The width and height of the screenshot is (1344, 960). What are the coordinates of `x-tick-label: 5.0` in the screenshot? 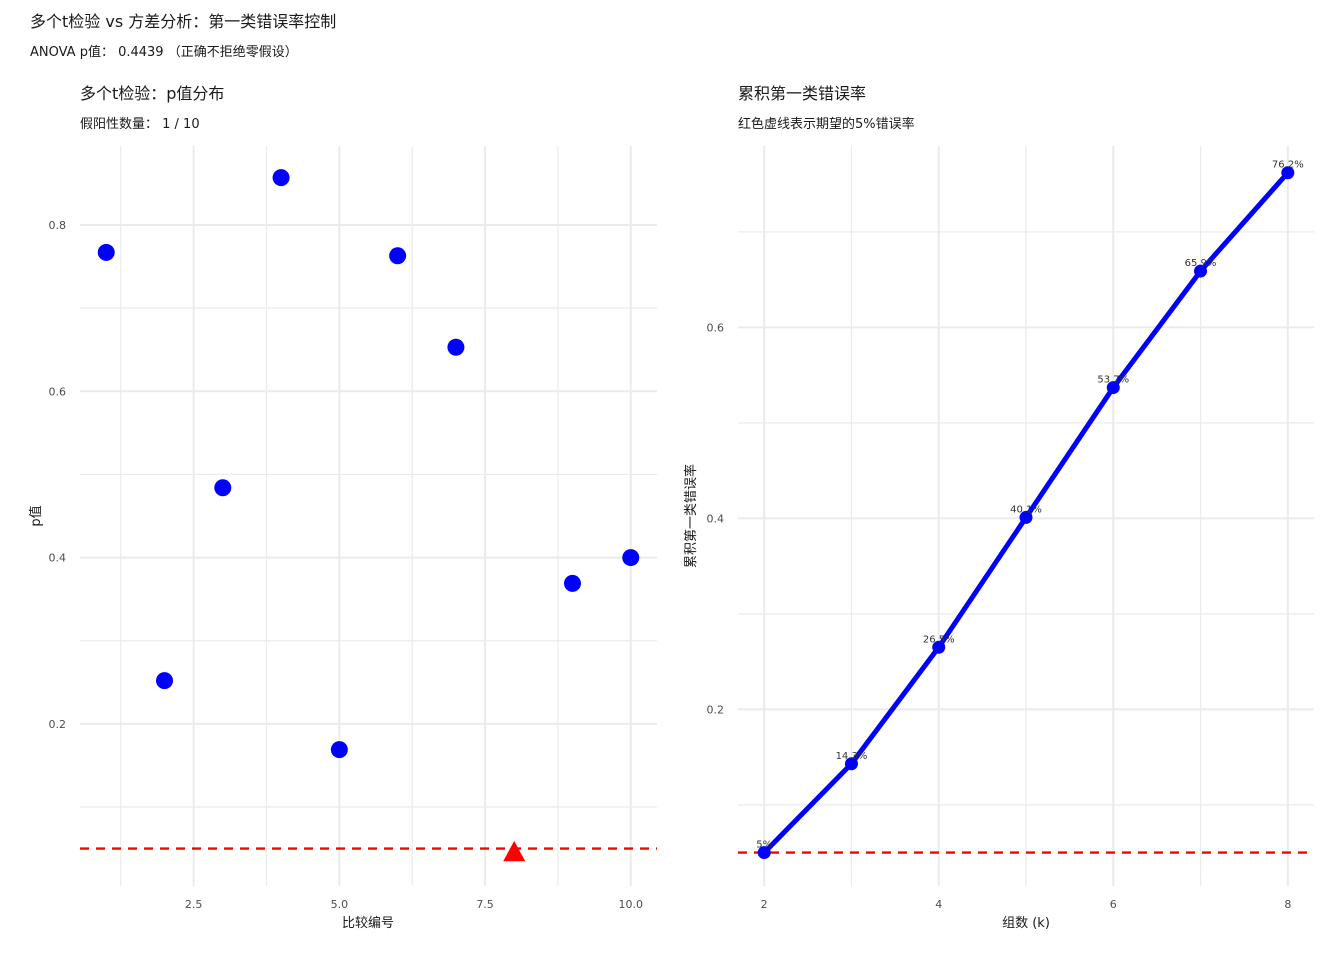 It's located at (340, 904).